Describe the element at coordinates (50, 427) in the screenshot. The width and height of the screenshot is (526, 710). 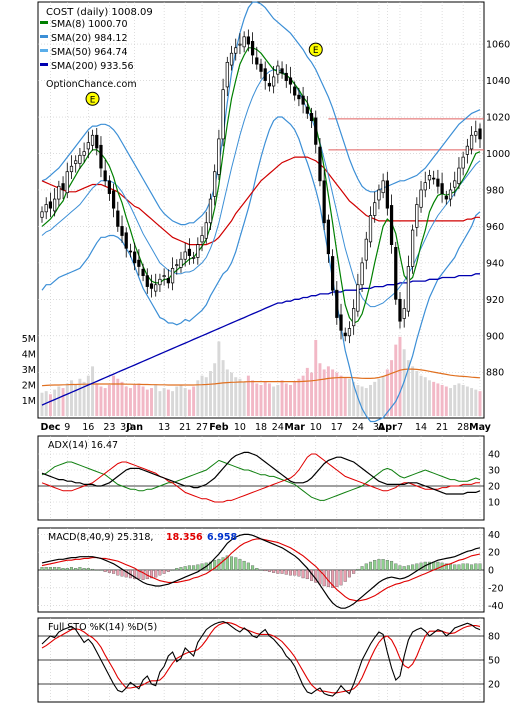
I see `x-tick-label: Dec` at that location.